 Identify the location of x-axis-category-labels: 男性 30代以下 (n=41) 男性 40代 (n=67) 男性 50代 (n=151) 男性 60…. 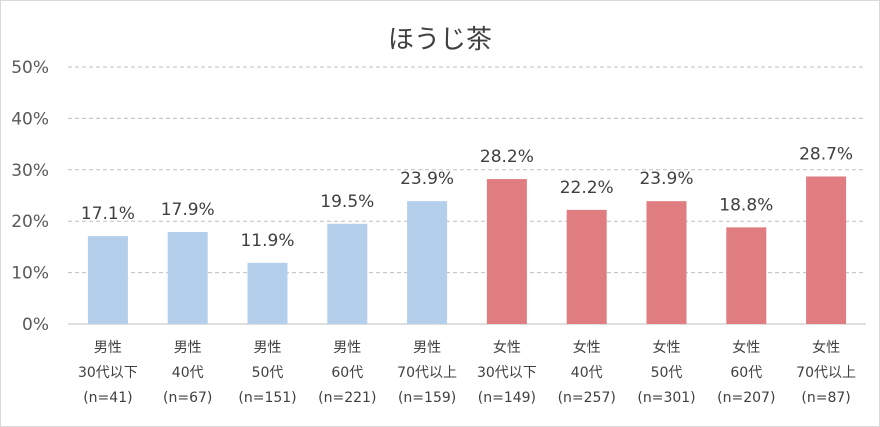
(467, 372).